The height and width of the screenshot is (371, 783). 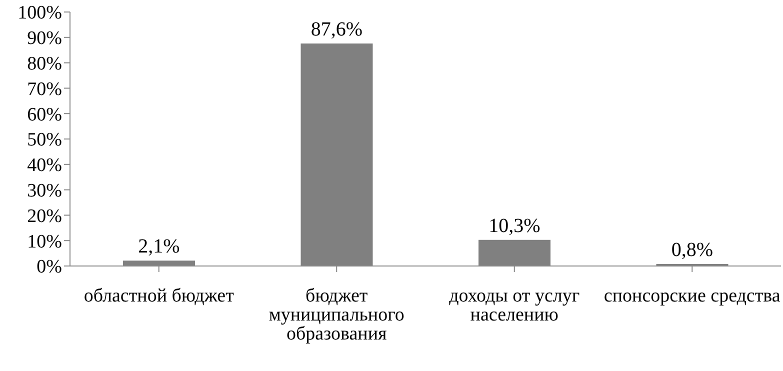 What do you see at coordinates (44, 165) in the screenshot?
I see `y-tick-label: 40%` at bounding box center [44, 165].